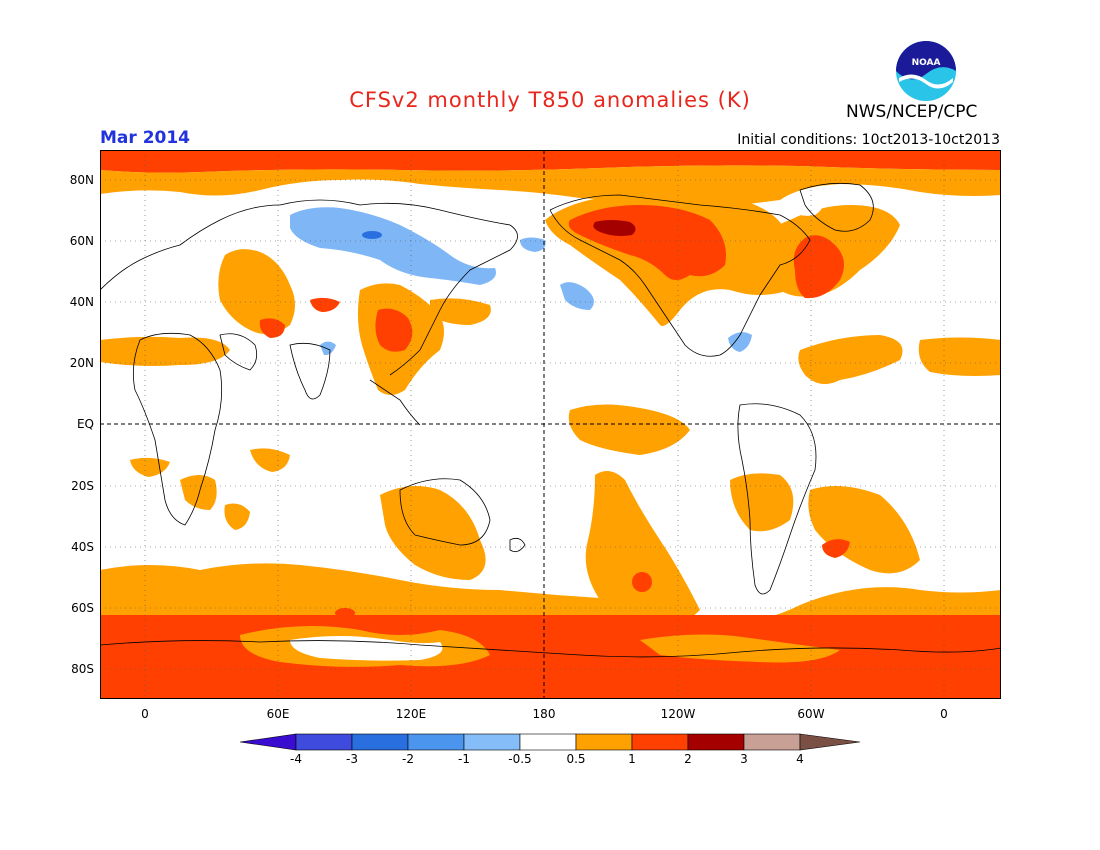  Describe the element at coordinates (550, 649) in the screenshot. I see `antarctica-coast` at that location.